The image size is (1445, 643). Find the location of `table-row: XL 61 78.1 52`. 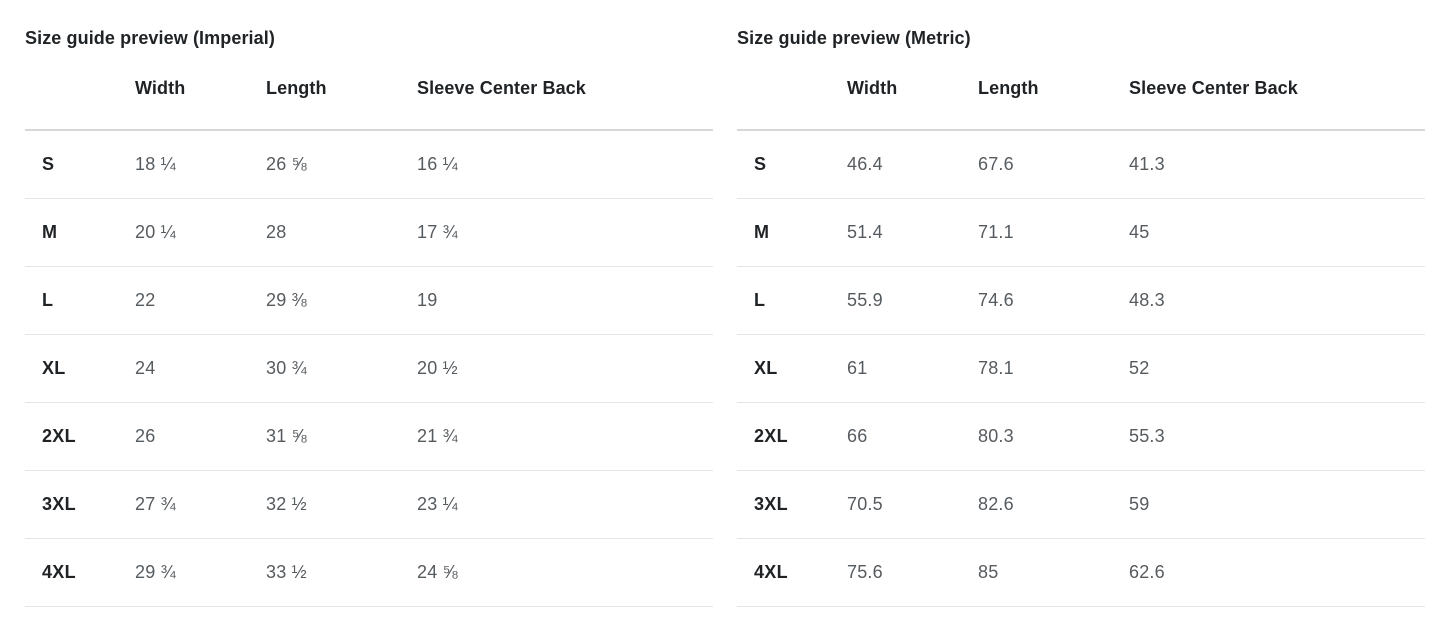

table-row: XL 61 78.1 52 is located at coordinates (1081, 368).